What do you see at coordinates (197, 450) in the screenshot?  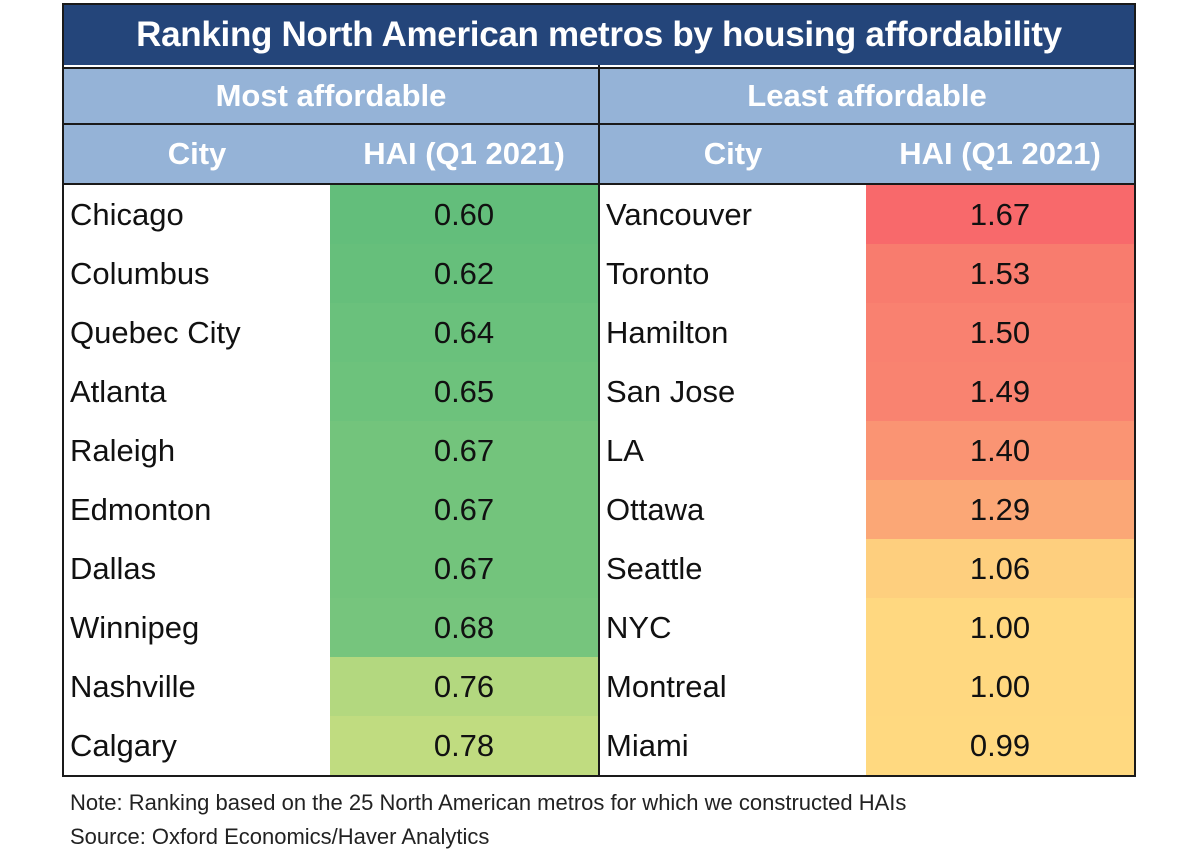 I see `city-cell: Raleigh` at bounding box center [197, 450].